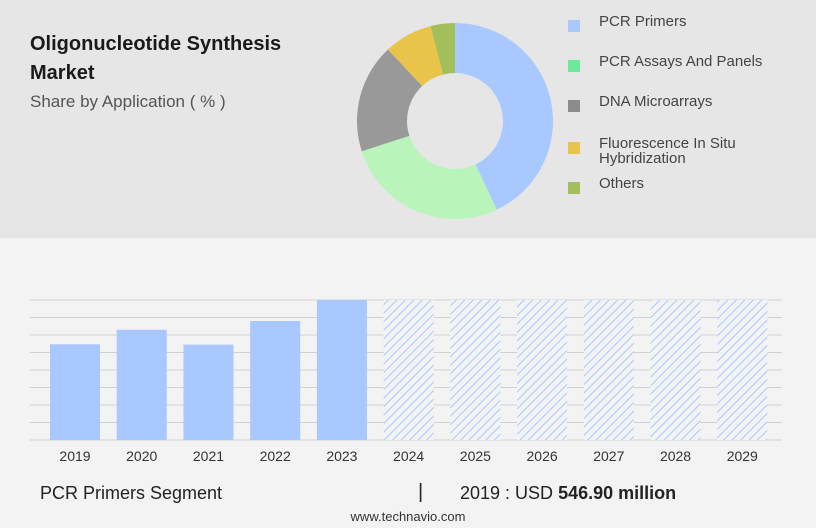 The width and height of the screenshot is (816, 528). I want to click on x-tick-label: 2022, so click(275, 456).